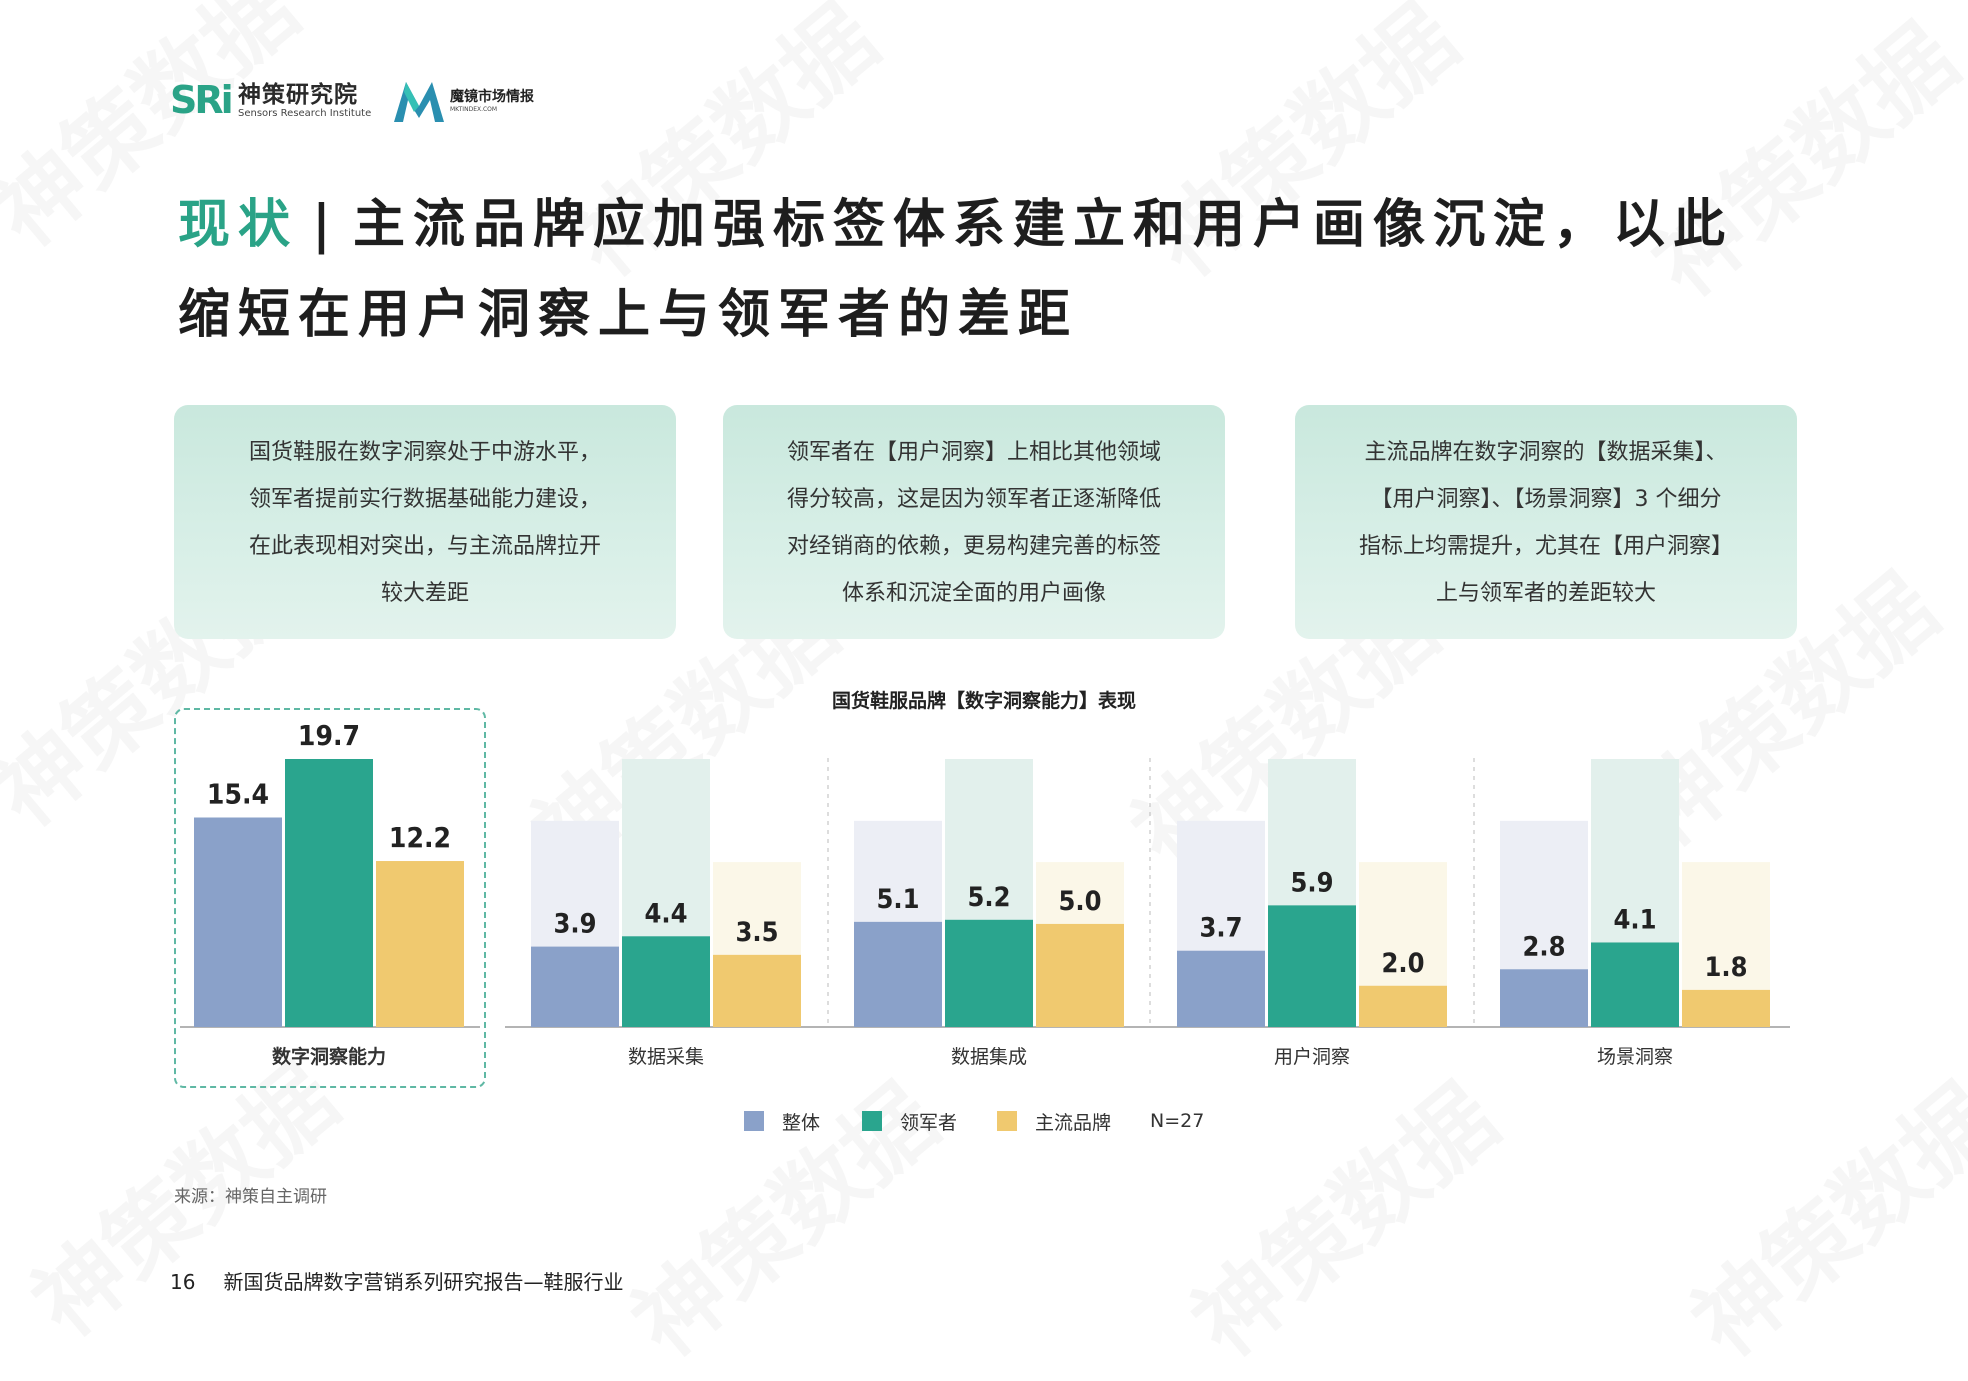 This screenshot has height=1381, width=1968. What do you see at coordinates (305, 113) in the screenshot?
I see `sri-logo-en: Sensors Research Institute` at bounding box center [305, 113].